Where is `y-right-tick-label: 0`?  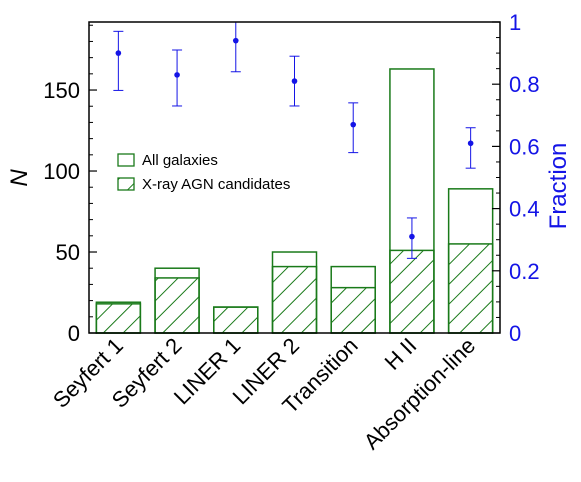 y-right-tick-label: 0 is located at coordinates (515, 333).